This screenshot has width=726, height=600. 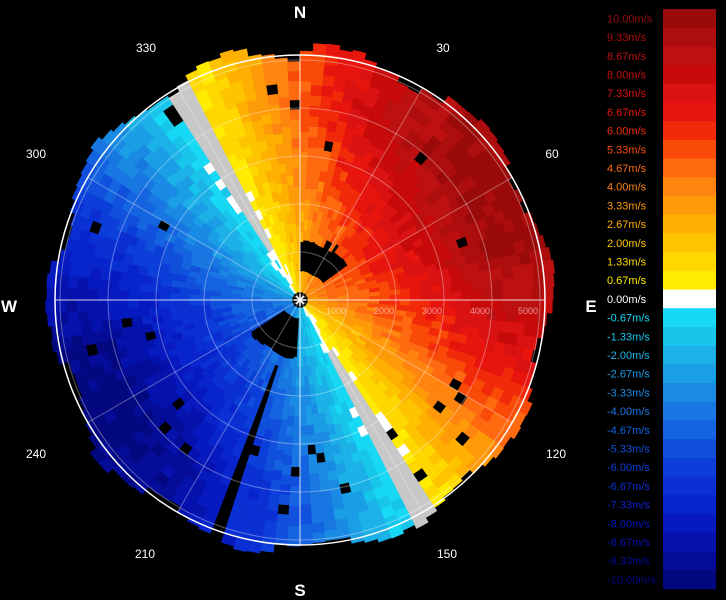 I want to click on range-ring-label: 2000, so click(x=384, y=311).